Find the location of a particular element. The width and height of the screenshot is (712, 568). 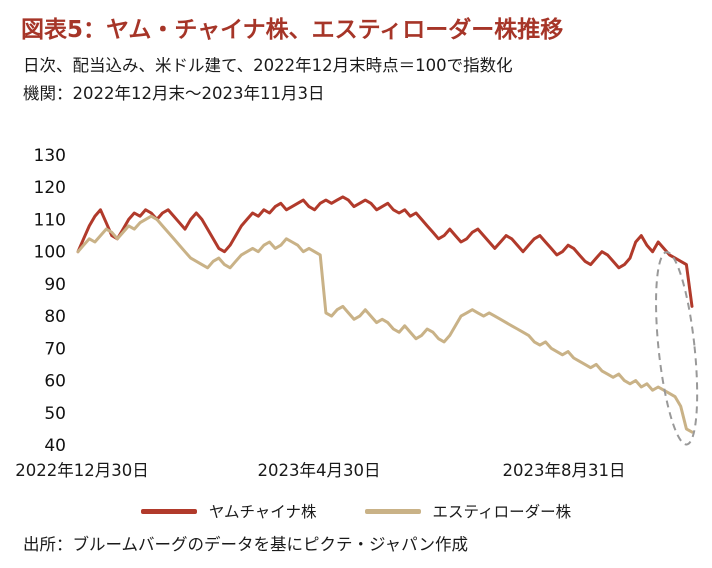

x-axis-tick-label: 2022年12月30日 is located at coordinates (82, 470).